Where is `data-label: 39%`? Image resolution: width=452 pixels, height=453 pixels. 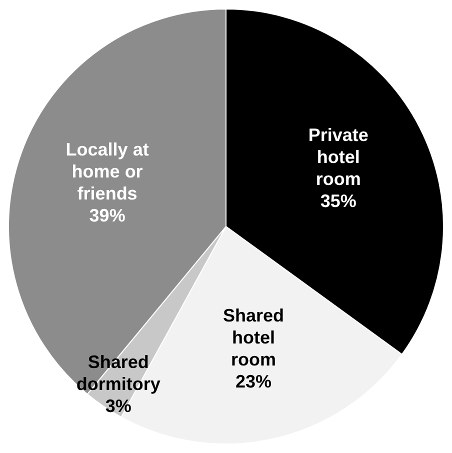
data-label: 39% is located at coordinates (107, 216).